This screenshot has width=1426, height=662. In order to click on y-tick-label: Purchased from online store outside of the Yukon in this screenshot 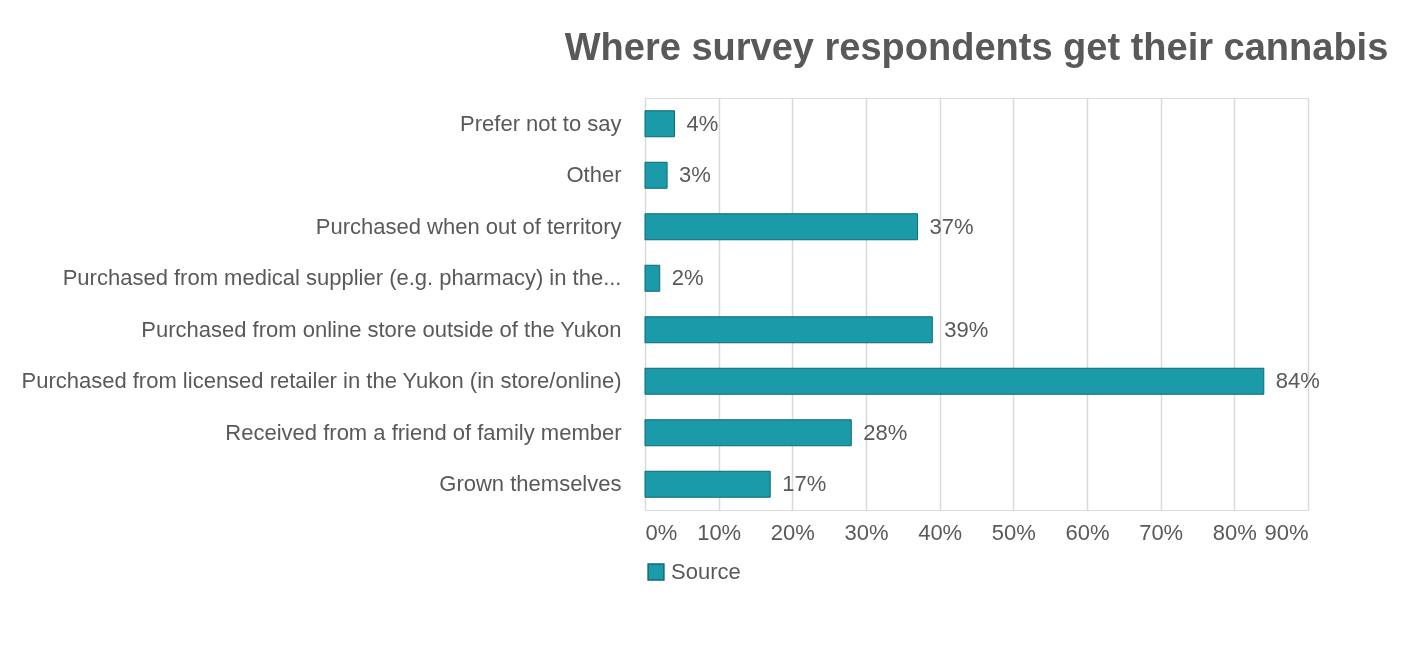, I will do `click(381, 329)`.